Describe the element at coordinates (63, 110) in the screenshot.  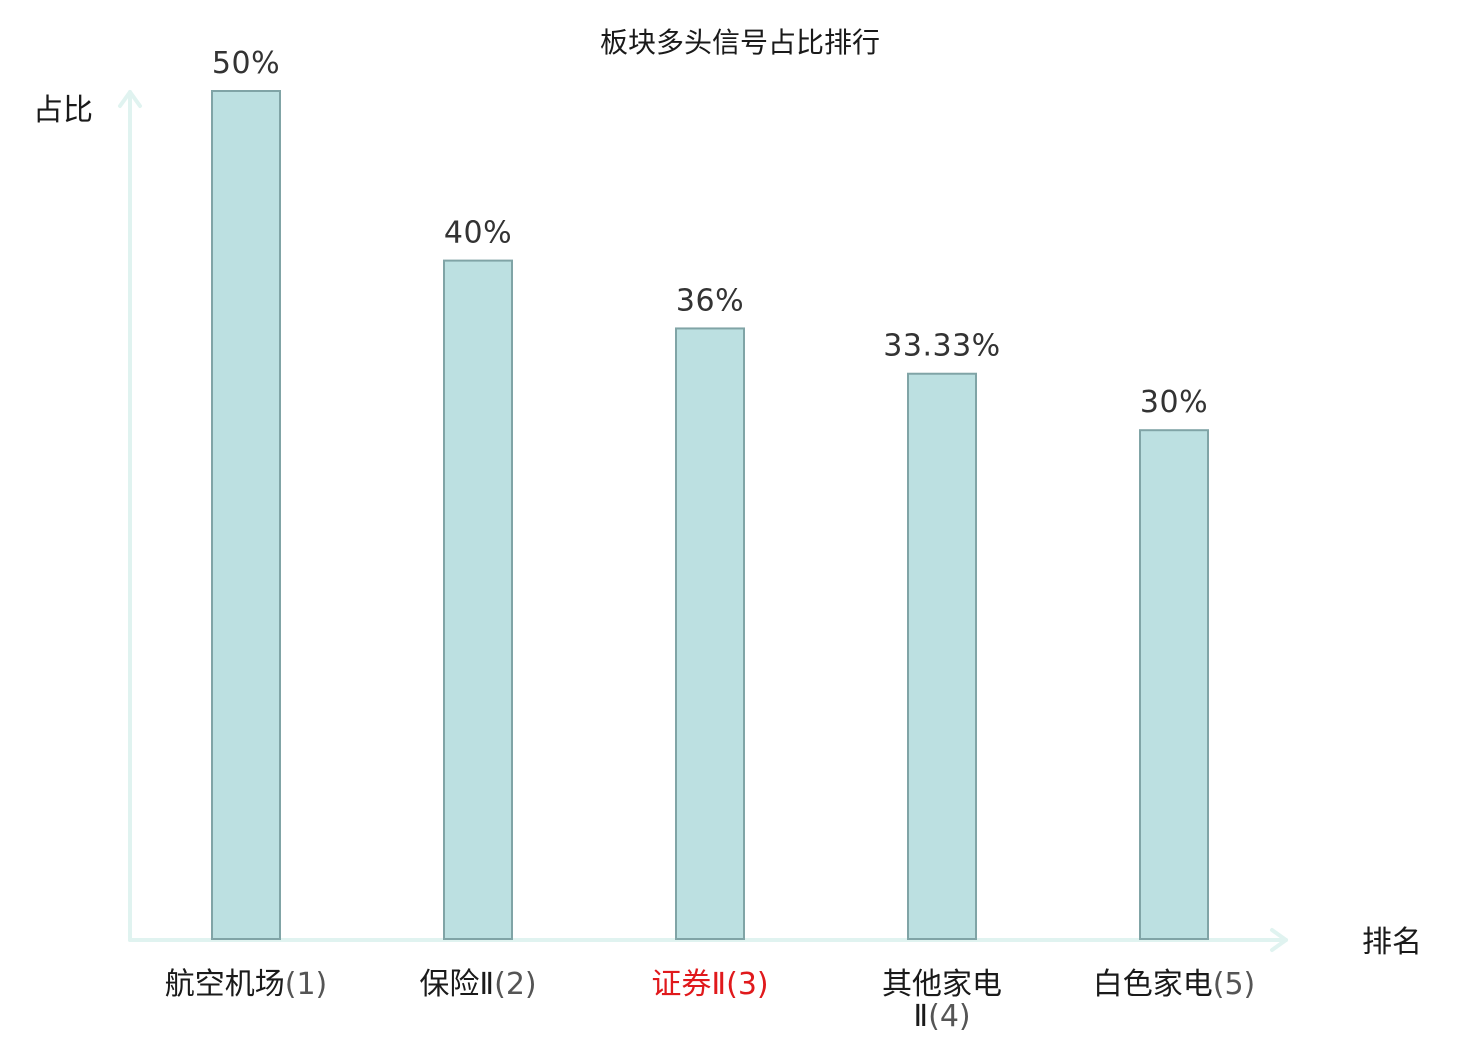
I see `y-axis-label: 占比` at that location.